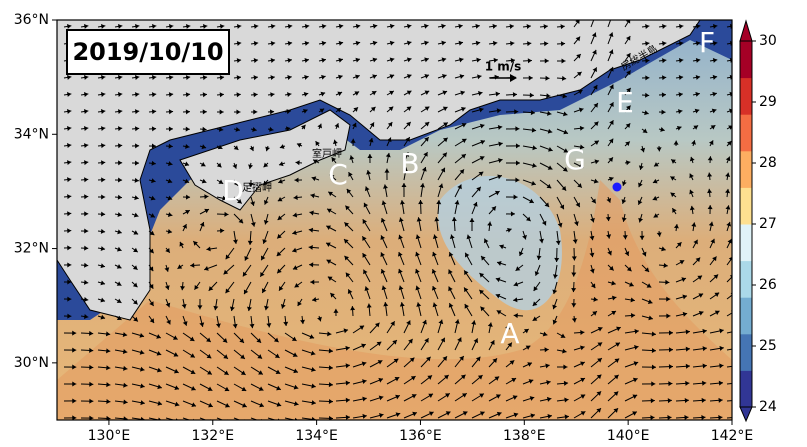  Describe the element at coordinates (233, 190) in the screenshot. I see `region-label: D` at that location.